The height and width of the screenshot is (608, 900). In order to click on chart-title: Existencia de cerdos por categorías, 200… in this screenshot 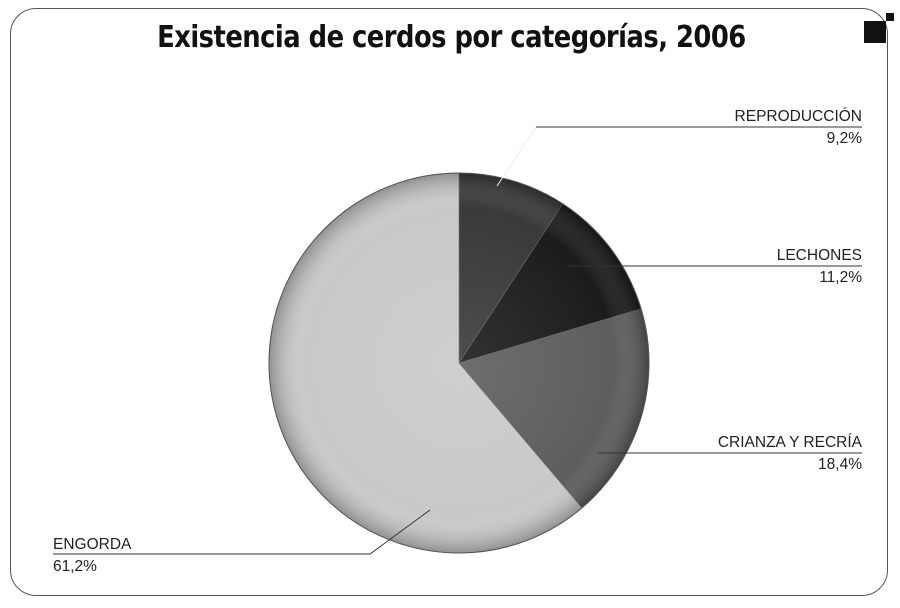, I will do `click(451, 37)`.